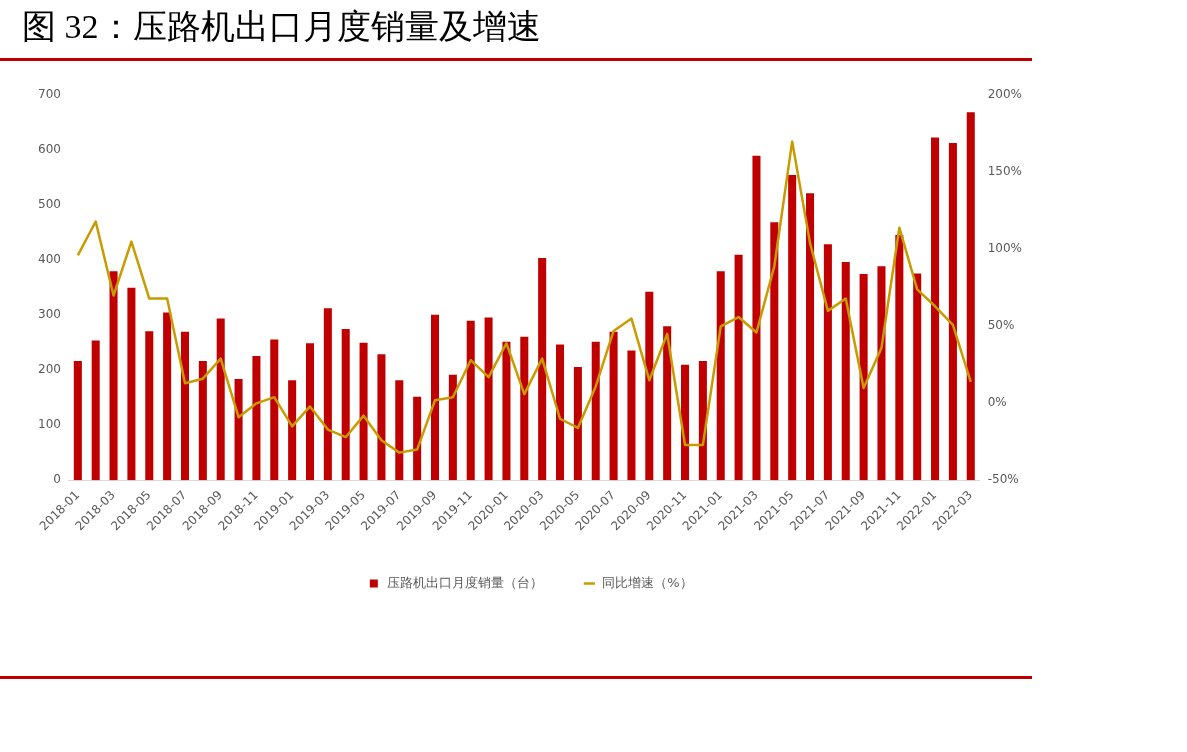 This screenshot has width=1187, height=752. I want to click on y-tick-label: 700, so click(49, 94).